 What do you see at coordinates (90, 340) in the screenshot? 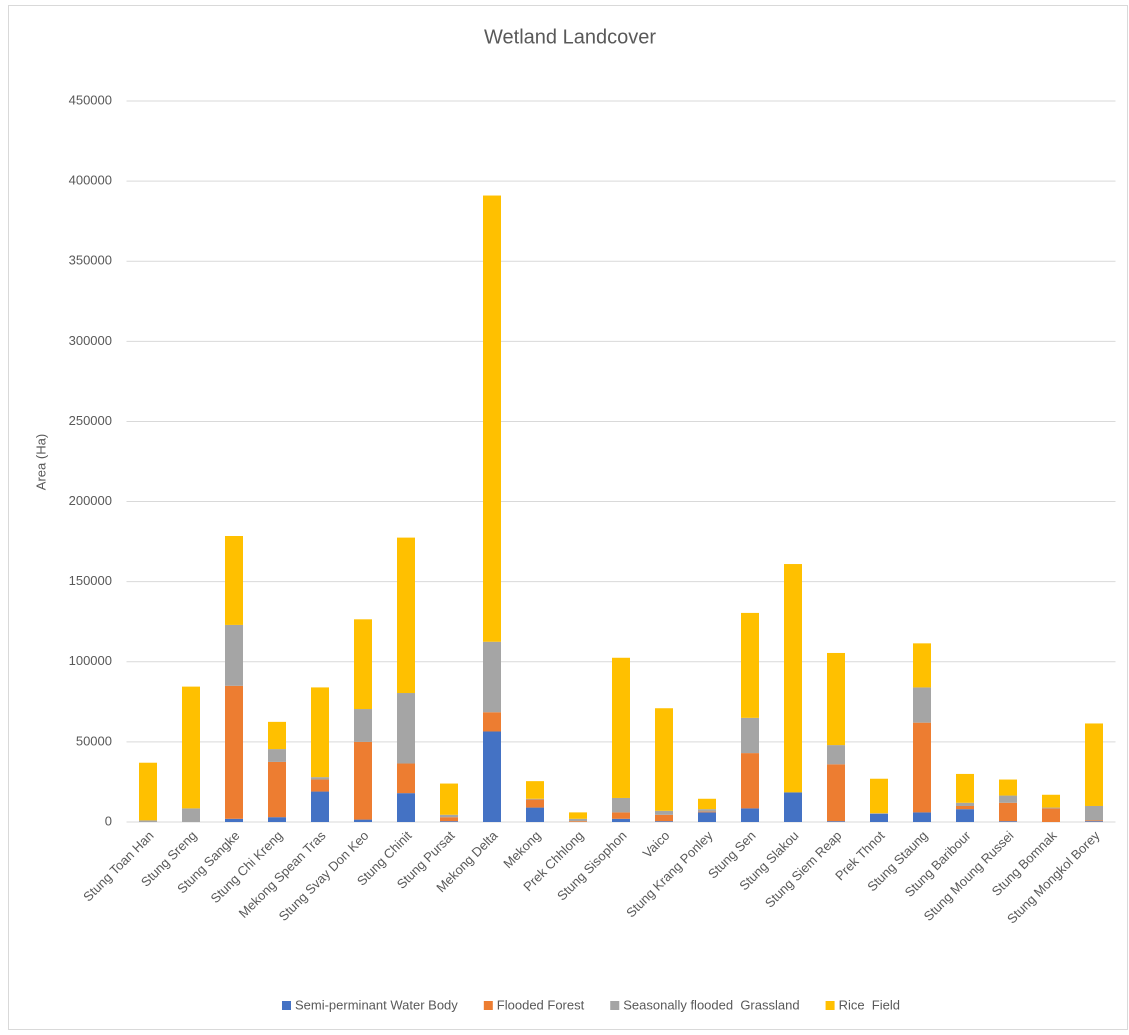
I see `y-tick-label: 300000` at bounding box center [90, 340].